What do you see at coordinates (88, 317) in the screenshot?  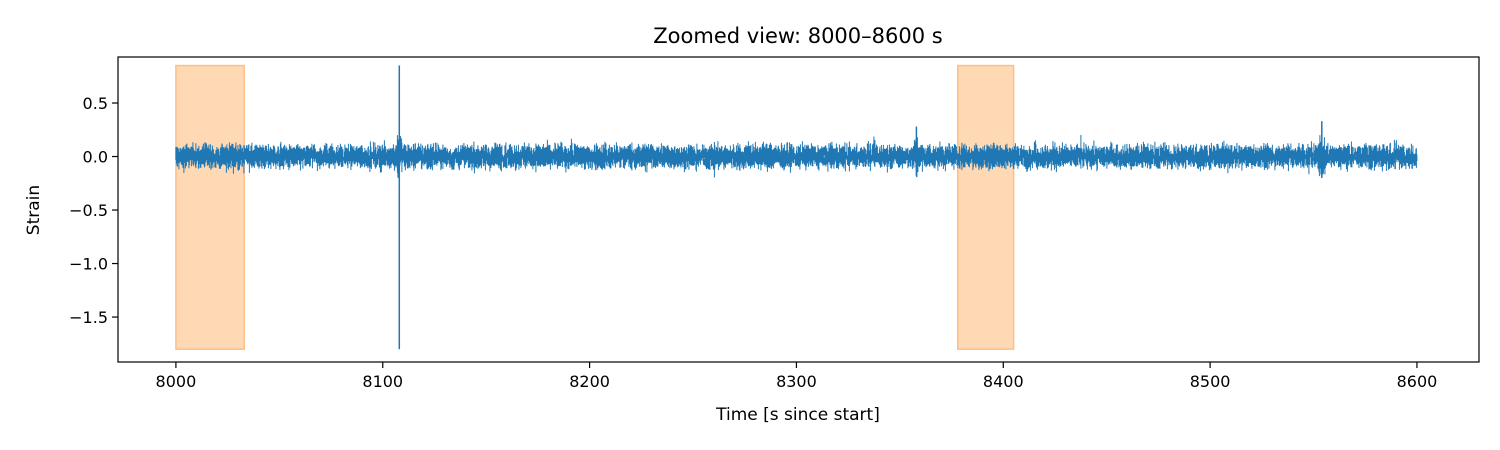 I see `y-tick-label: −1.5` at bounding box center [88, 317].